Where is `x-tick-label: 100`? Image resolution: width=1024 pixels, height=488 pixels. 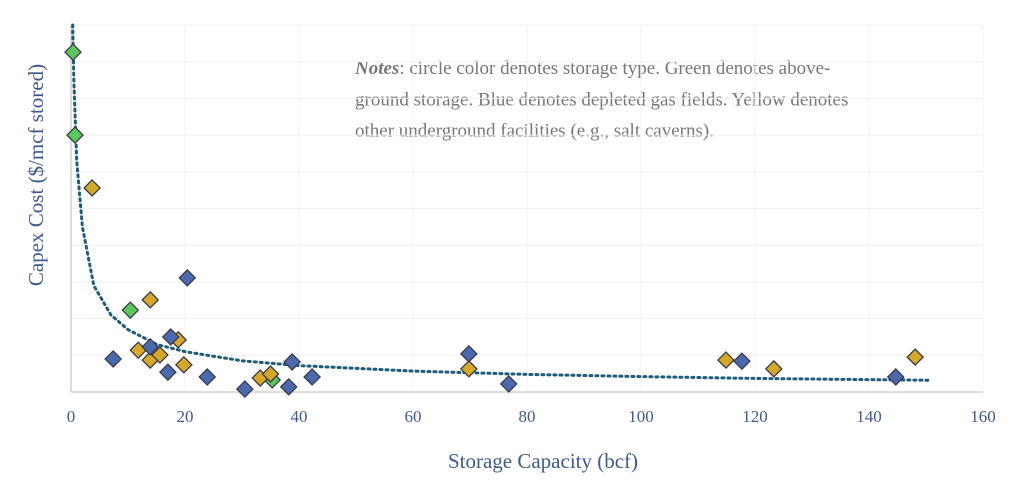
x-tick-label: 100 is located at coordinates (641, 416).